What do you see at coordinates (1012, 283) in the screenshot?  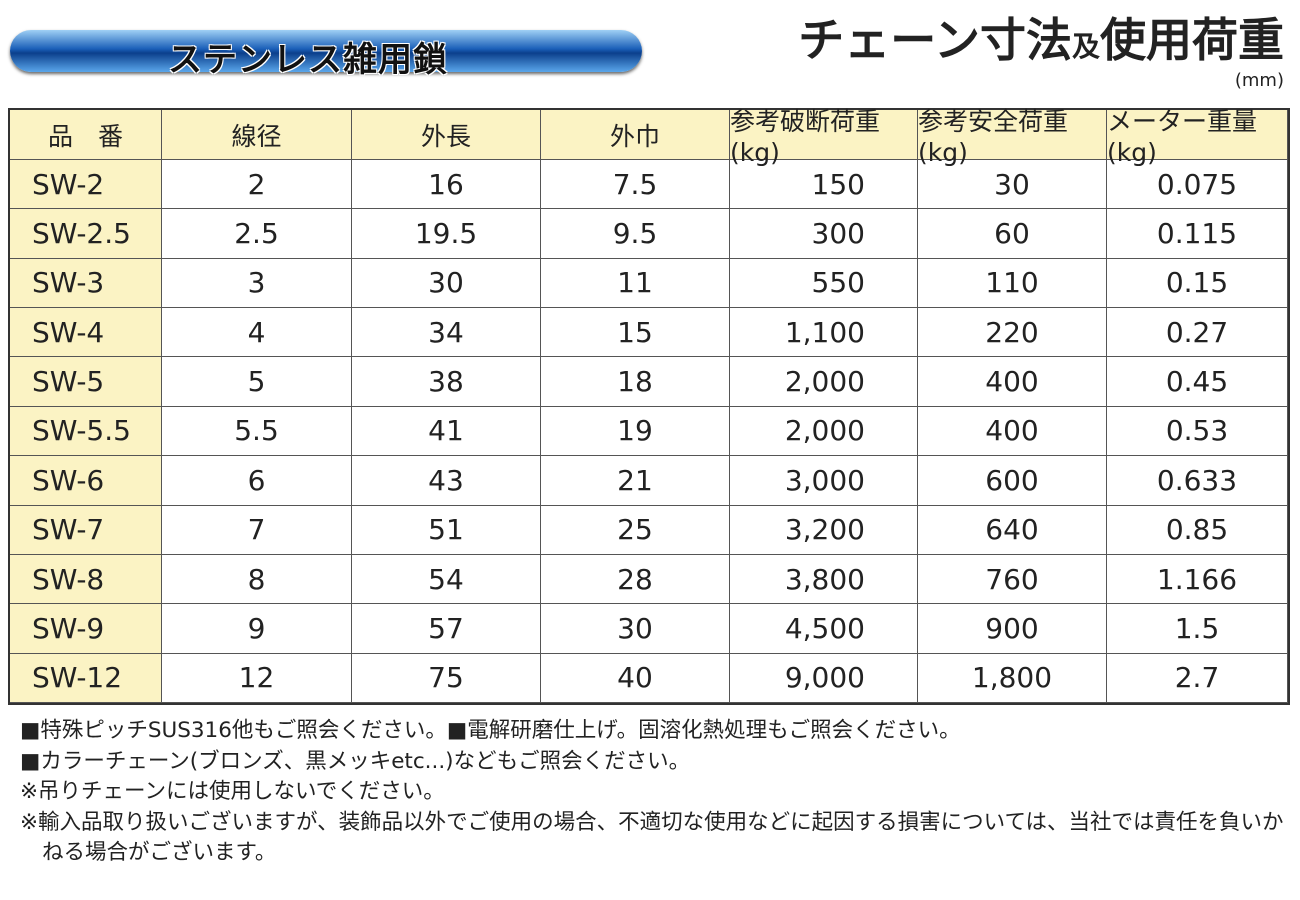 I see `table-cell: 110` at bounding box center [1012, 283].